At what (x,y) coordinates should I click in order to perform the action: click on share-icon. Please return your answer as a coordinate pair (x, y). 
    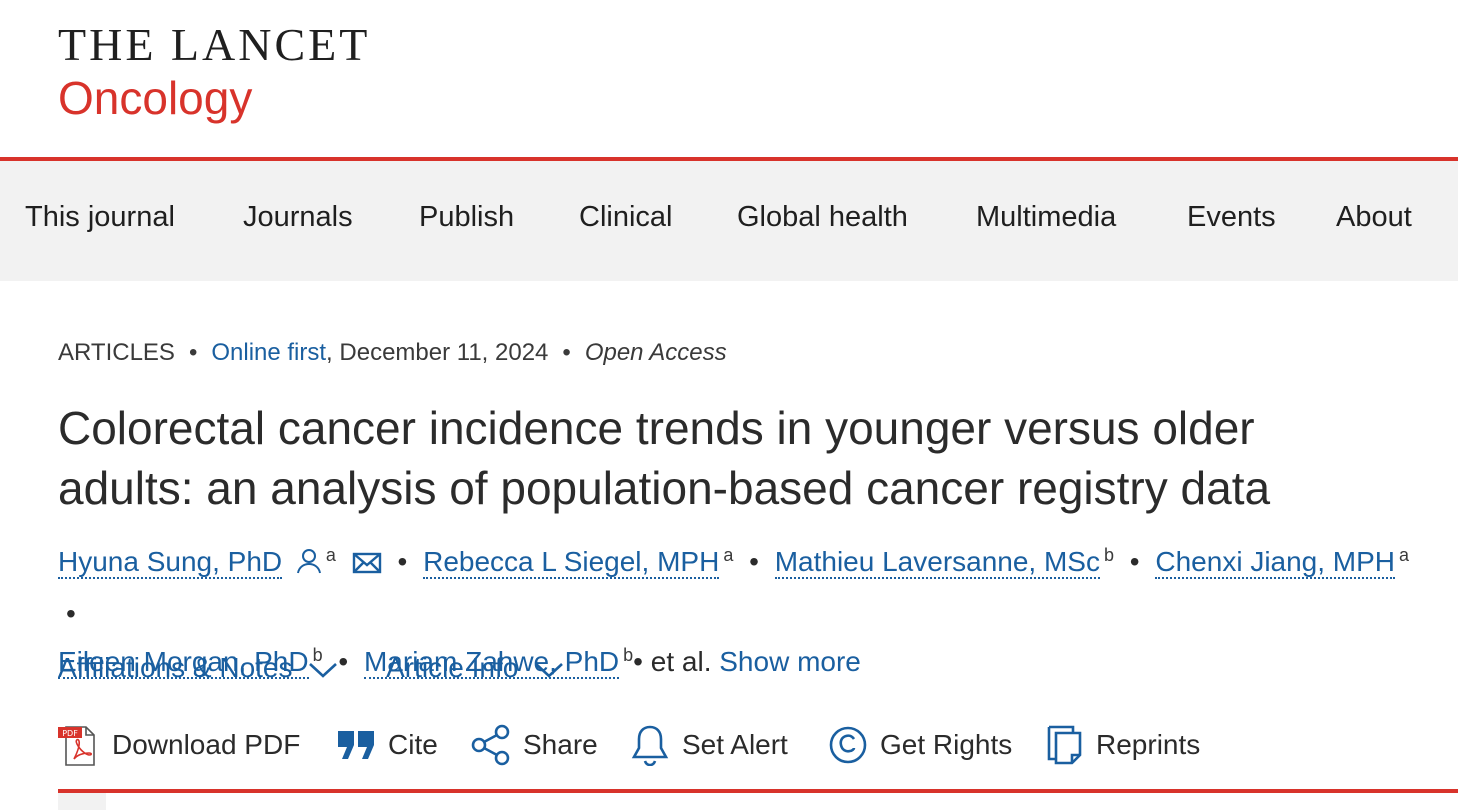
    Looking at the image, I should click on (491, 745).